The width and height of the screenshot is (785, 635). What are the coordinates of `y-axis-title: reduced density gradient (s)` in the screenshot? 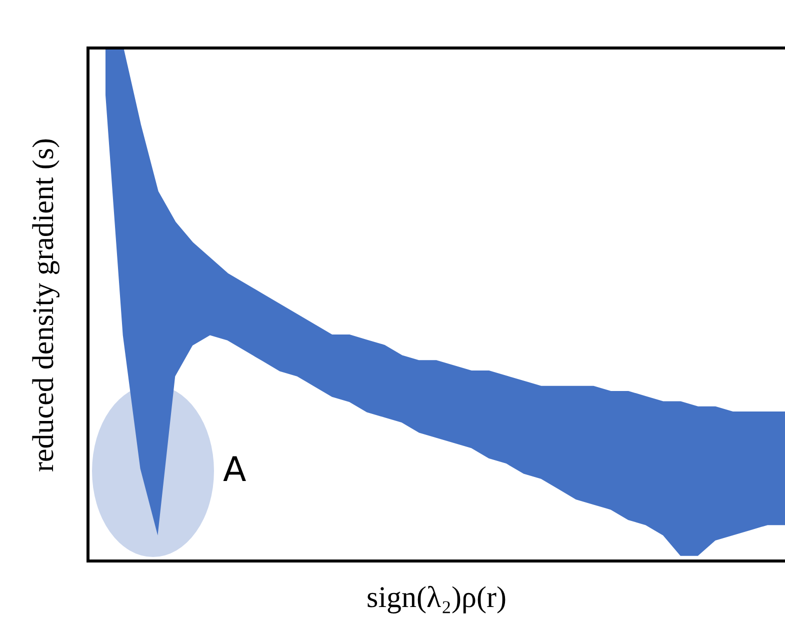 It's located at (44, 305).